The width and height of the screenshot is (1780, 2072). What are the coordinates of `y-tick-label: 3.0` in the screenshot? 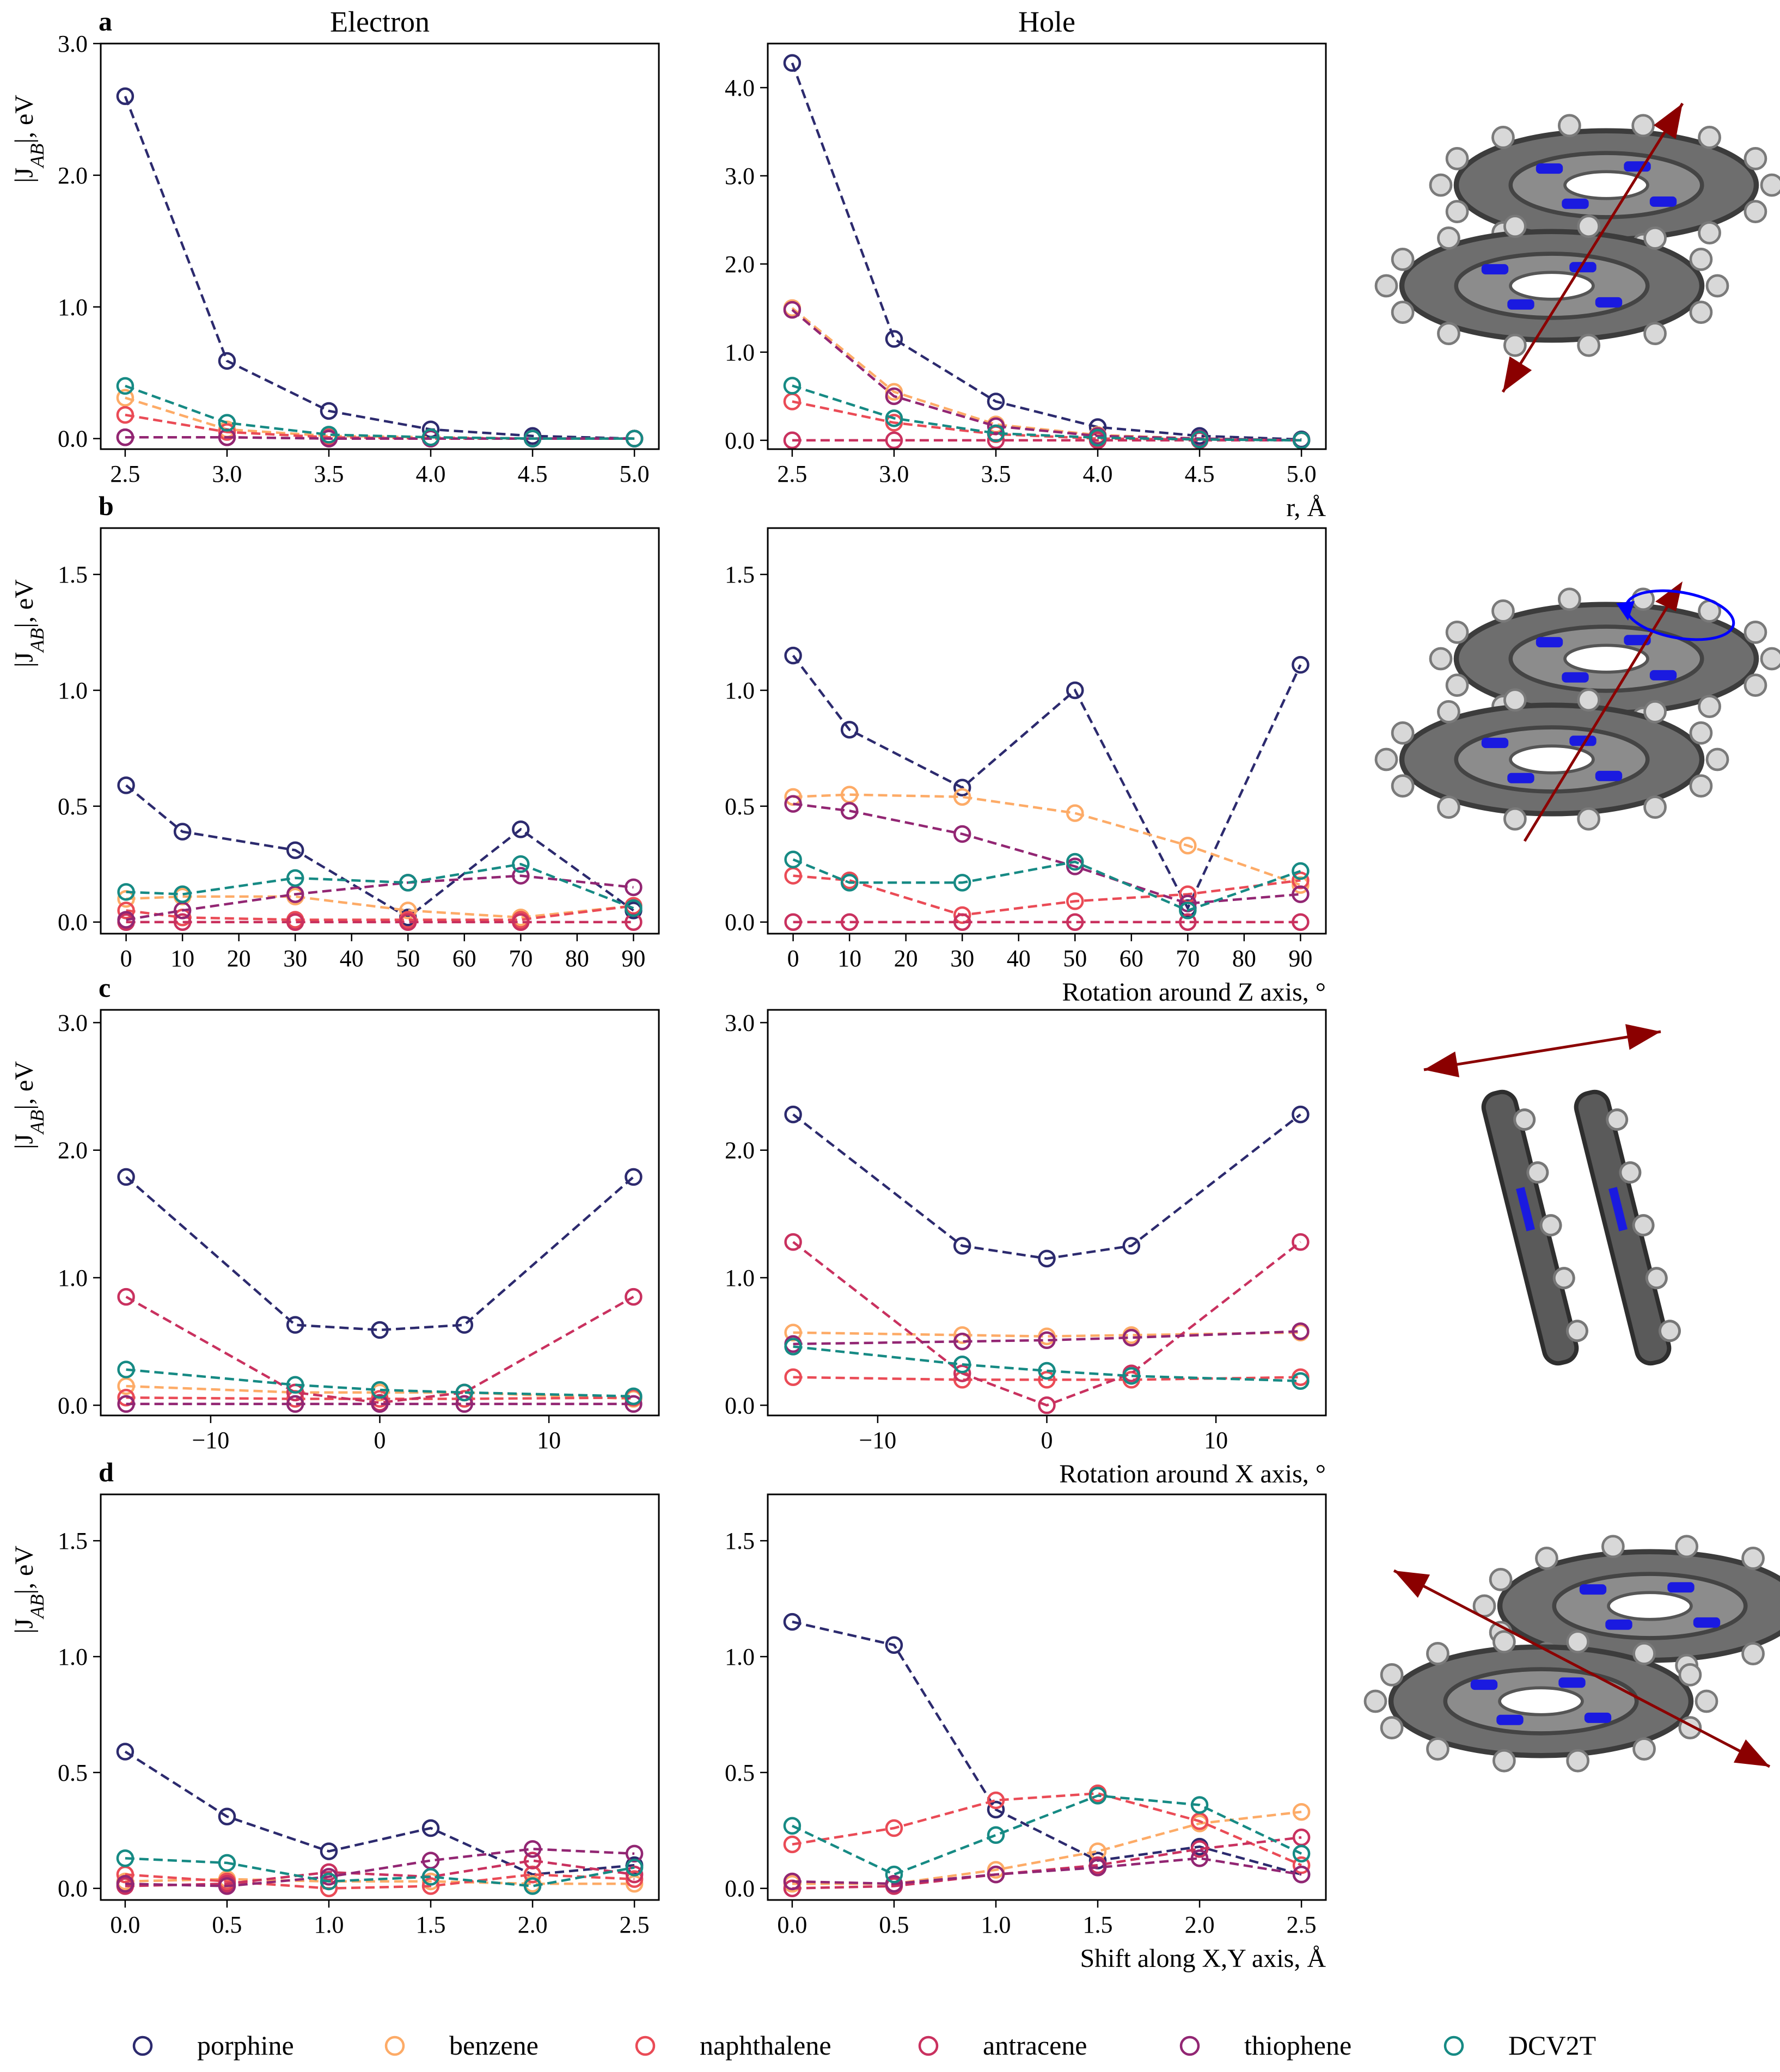 It's located at (73, 43).